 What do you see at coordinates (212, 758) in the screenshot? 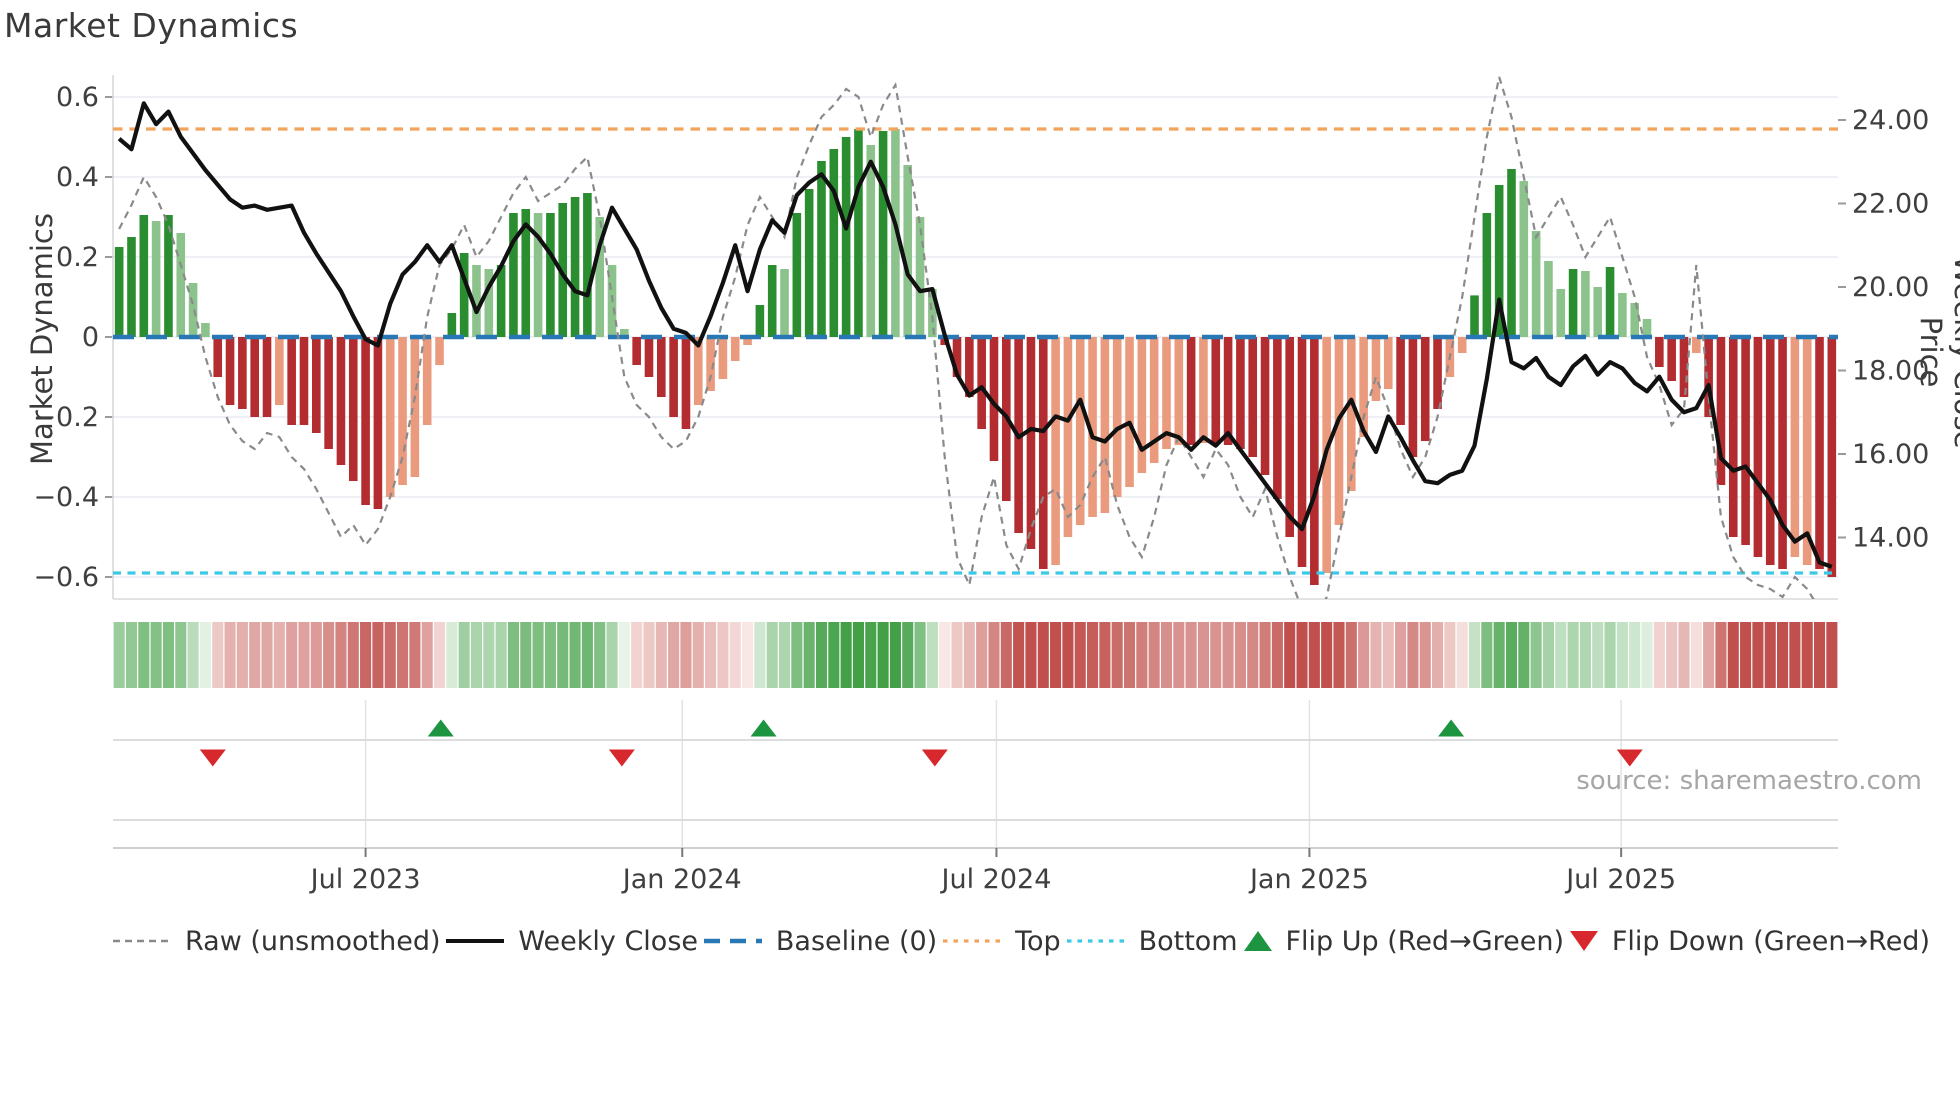
I see `flip-down-marker` at bounding box center [212, 758].